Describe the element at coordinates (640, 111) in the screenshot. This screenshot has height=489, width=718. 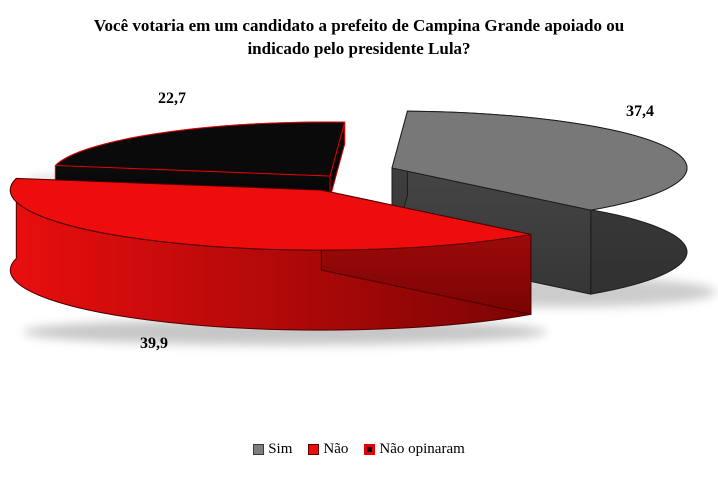
I see `slice-value-sim: 37,4` at that location.